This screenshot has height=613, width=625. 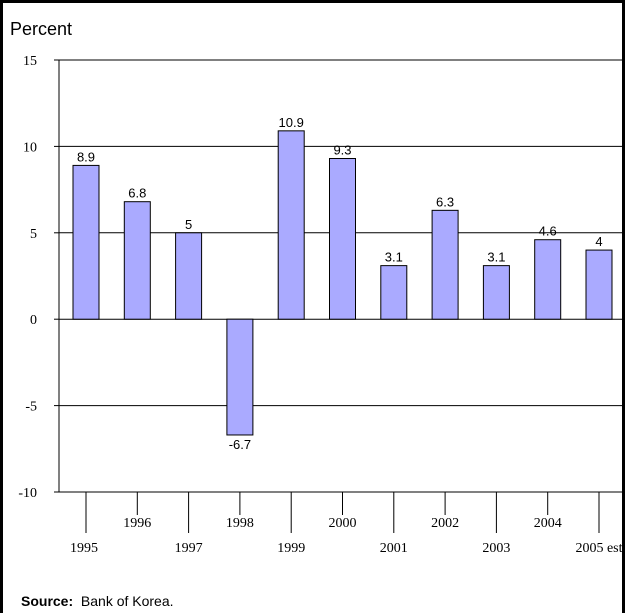 I want to click on data-label: -6.7, so click(x=240, y=444).